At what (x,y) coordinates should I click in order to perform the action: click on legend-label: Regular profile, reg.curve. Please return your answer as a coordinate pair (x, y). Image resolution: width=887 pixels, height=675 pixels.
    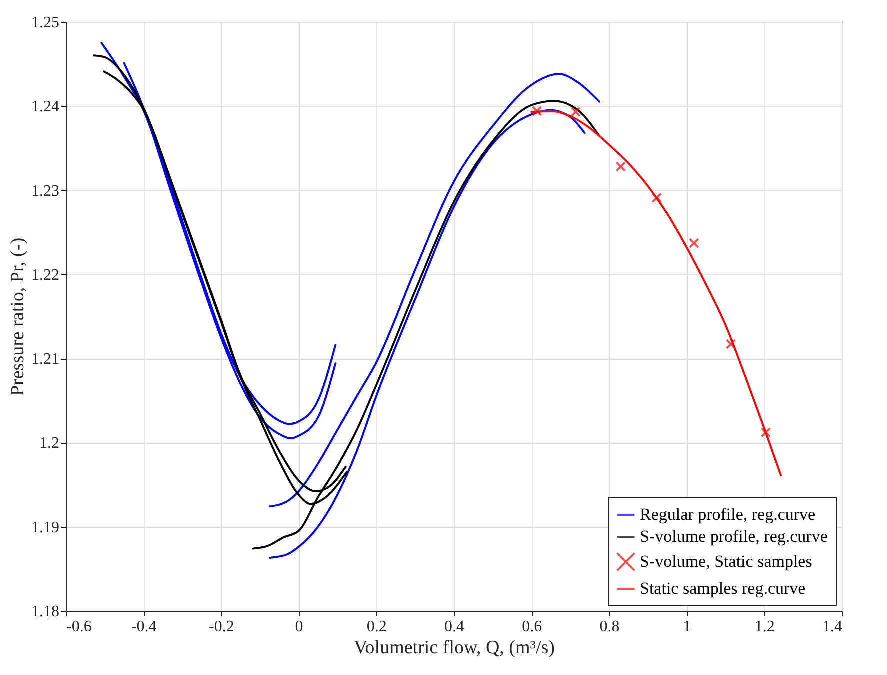
    Looking at the image, I should click on (728, 514).